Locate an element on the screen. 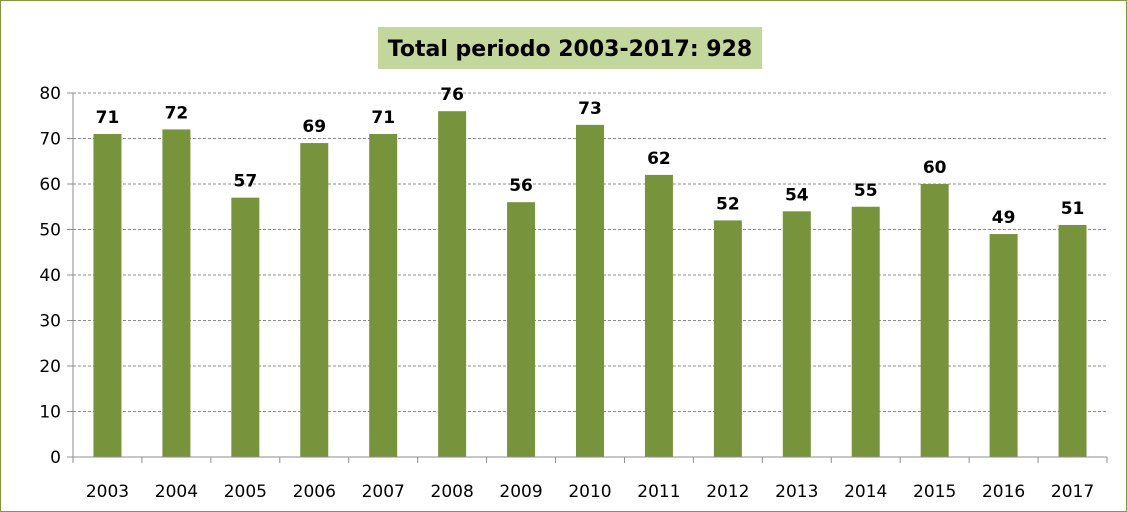  x-tick-label: 2012 is located at coordinates (727, 492).